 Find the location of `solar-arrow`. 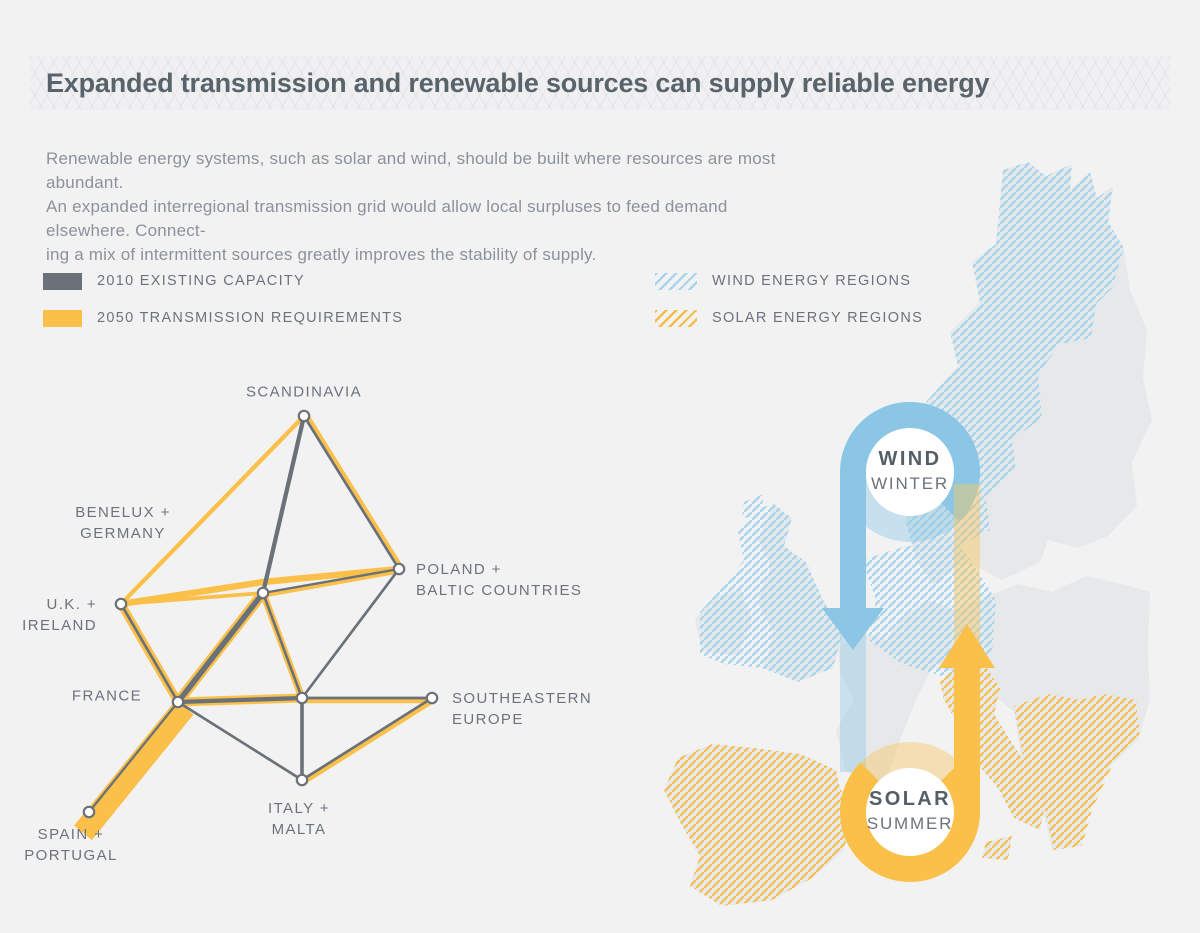

solar-arrow is located at coordinates (917, 683).